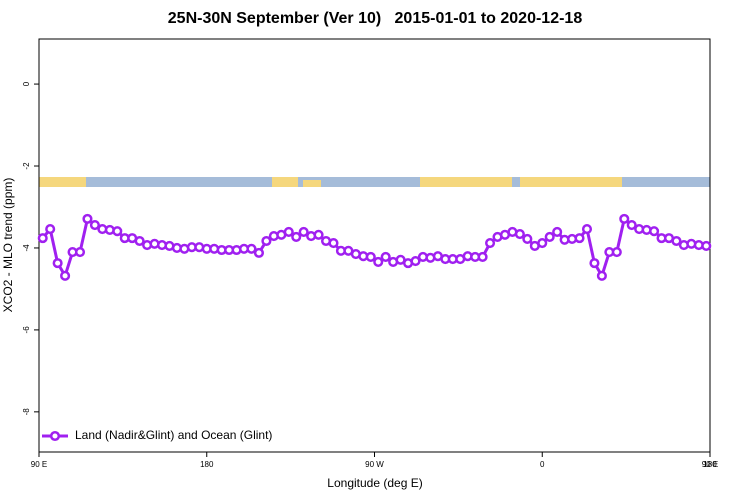 The height and width of the screenshot is (500, 750). Describe the element at coordinates (55, 436) in the screenshot. I see `legend-marker` at that location.